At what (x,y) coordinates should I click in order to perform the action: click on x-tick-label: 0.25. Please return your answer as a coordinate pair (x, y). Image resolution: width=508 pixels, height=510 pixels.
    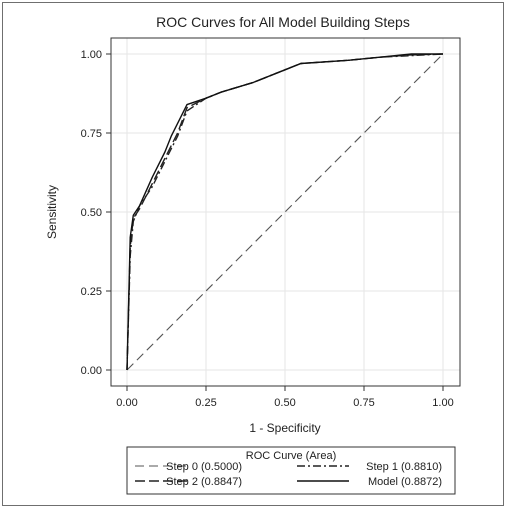
    Looking at the image, I should click on (205, 403).